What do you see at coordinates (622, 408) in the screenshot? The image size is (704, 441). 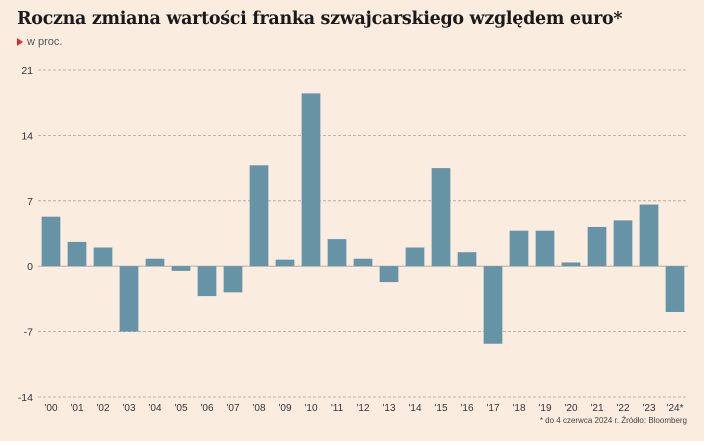 I see `x-tick-label: '22` at bounding box center [622, 408].